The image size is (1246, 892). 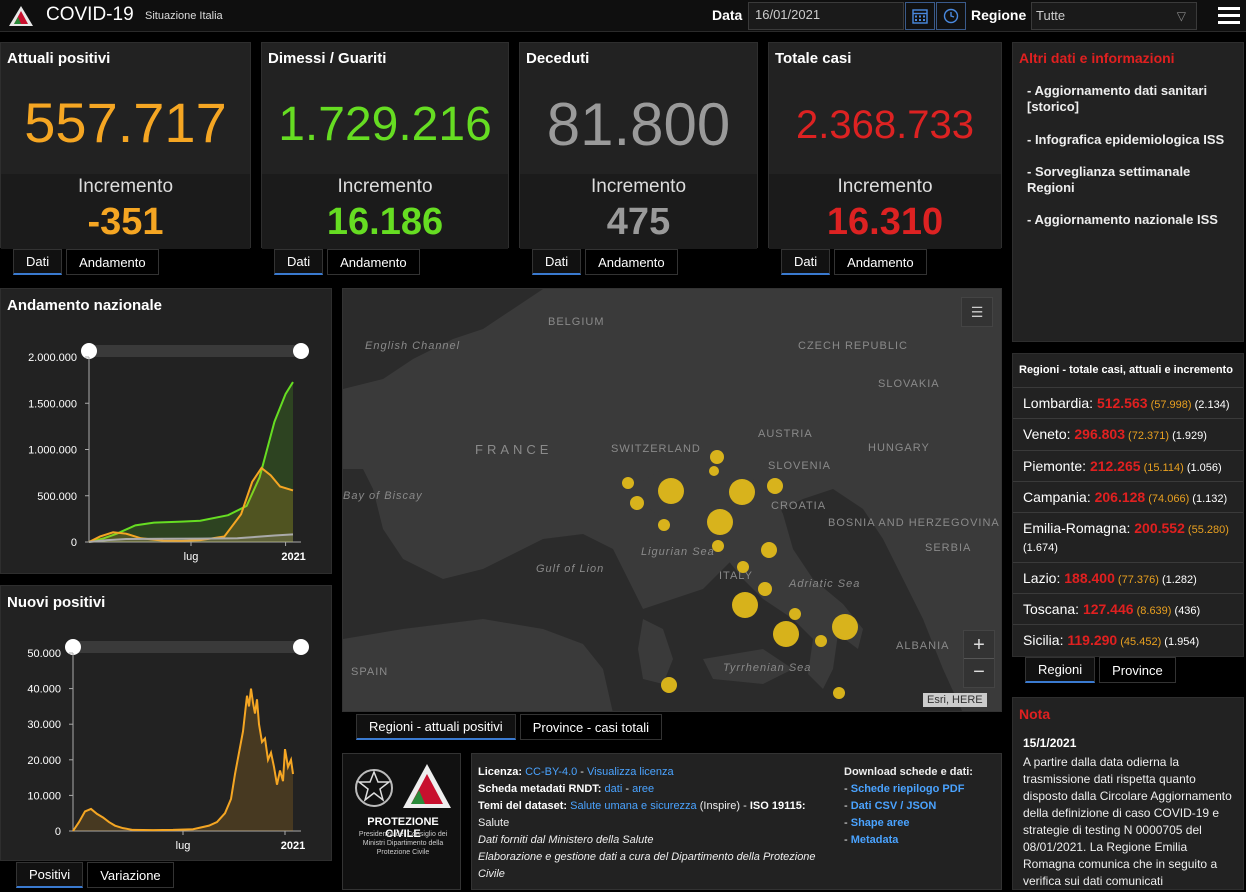 I want to click on zoom-in-button: +, so click(x=979, y=645).